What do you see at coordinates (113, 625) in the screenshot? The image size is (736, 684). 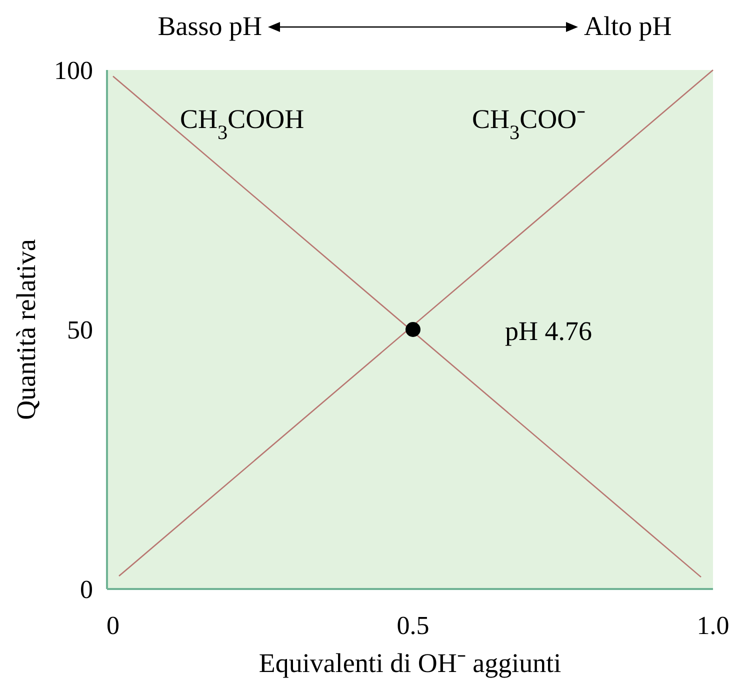 I see `x-tick-label: 0` at bounding box center [113, 625].